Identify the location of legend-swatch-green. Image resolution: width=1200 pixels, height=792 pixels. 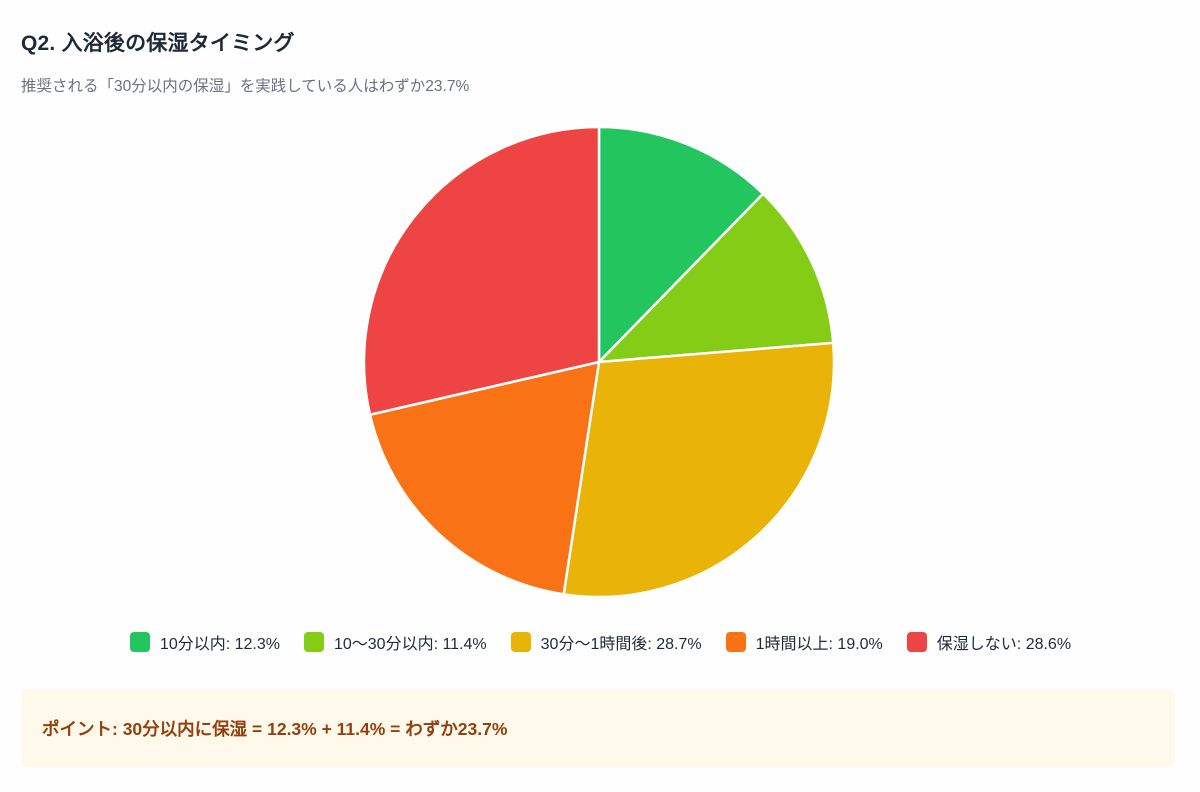
(139, 642).